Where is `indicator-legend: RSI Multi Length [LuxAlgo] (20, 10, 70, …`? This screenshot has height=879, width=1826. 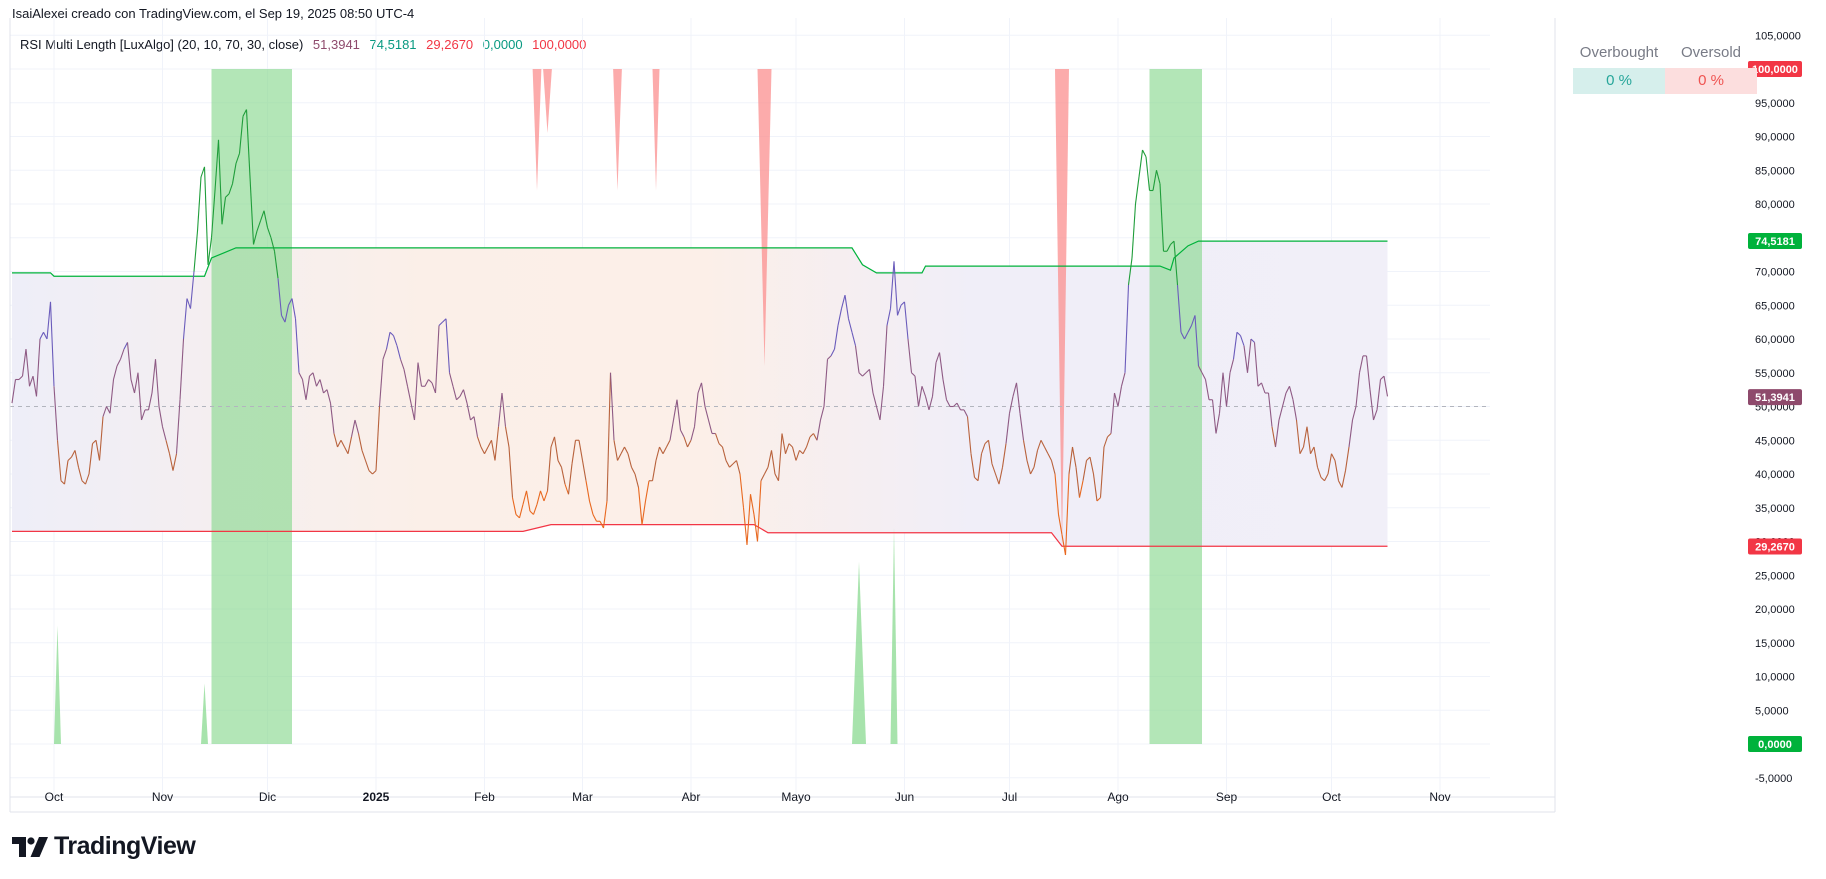
indicator-legend: RSI Multi Length [LuxAlgo] (20, 10, 70, … is located at coordinates (306, 44).